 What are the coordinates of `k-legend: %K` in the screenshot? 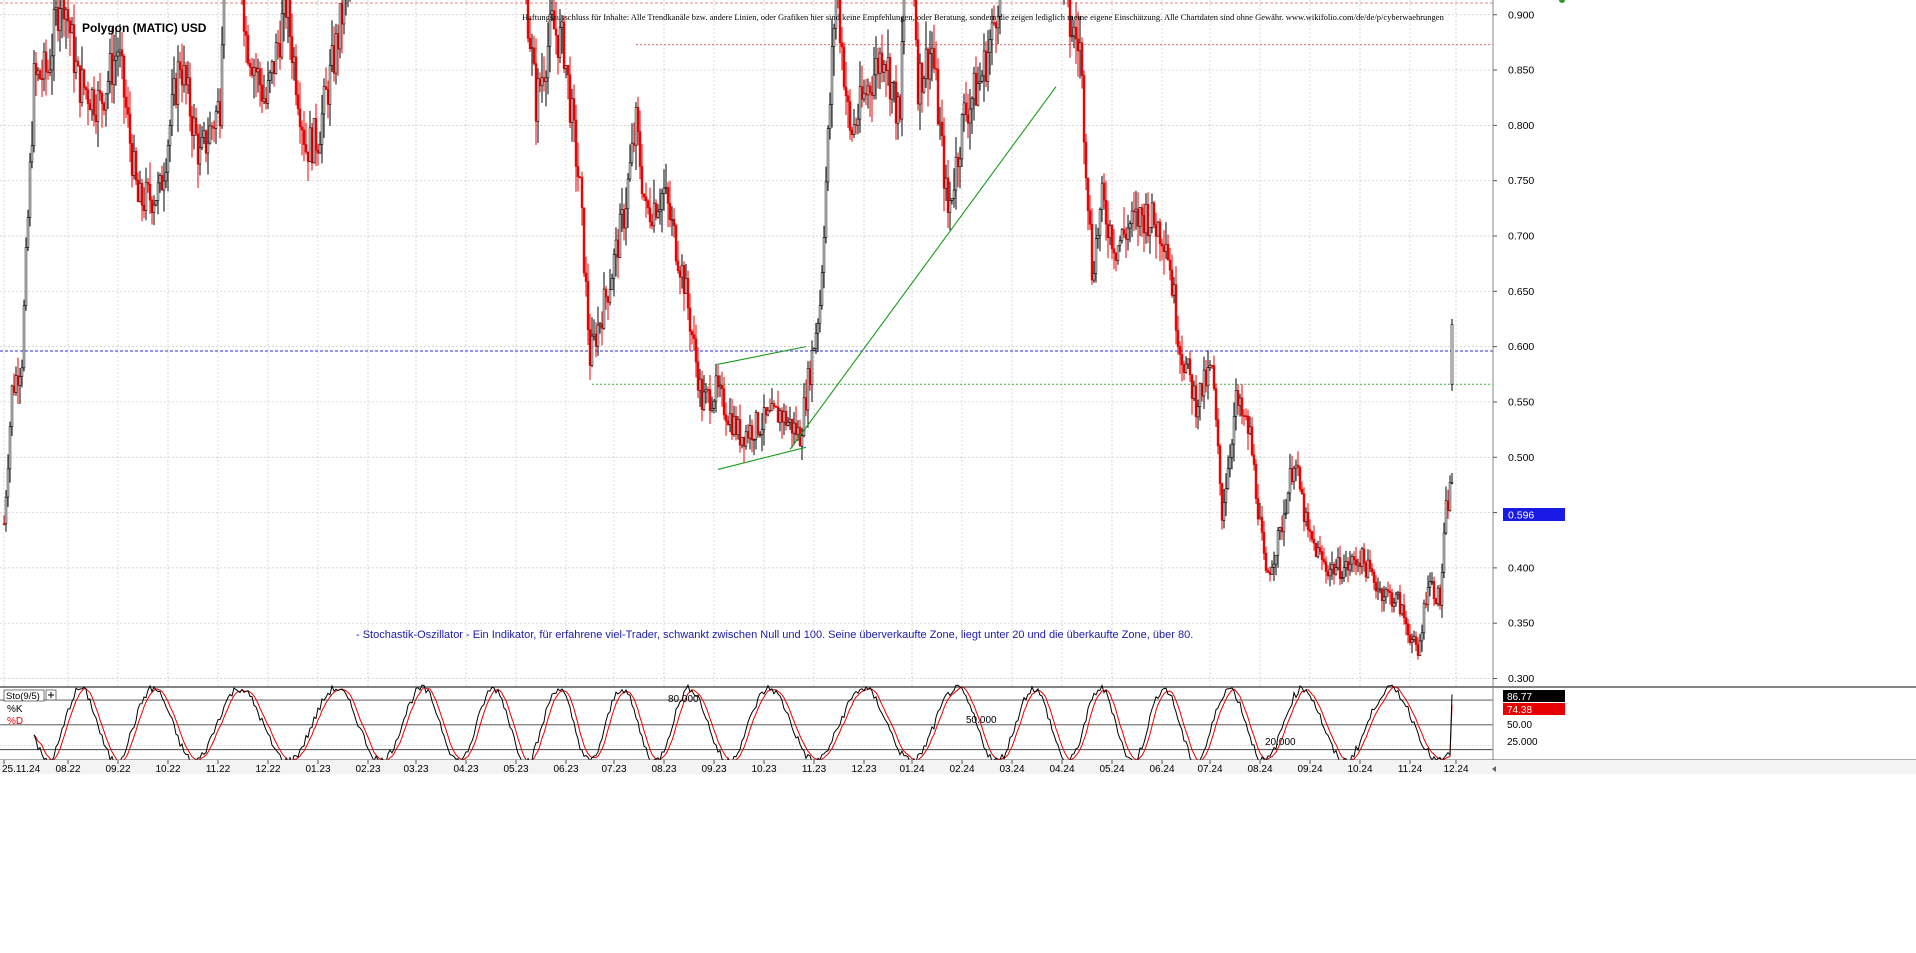 It's located at (15, 709).